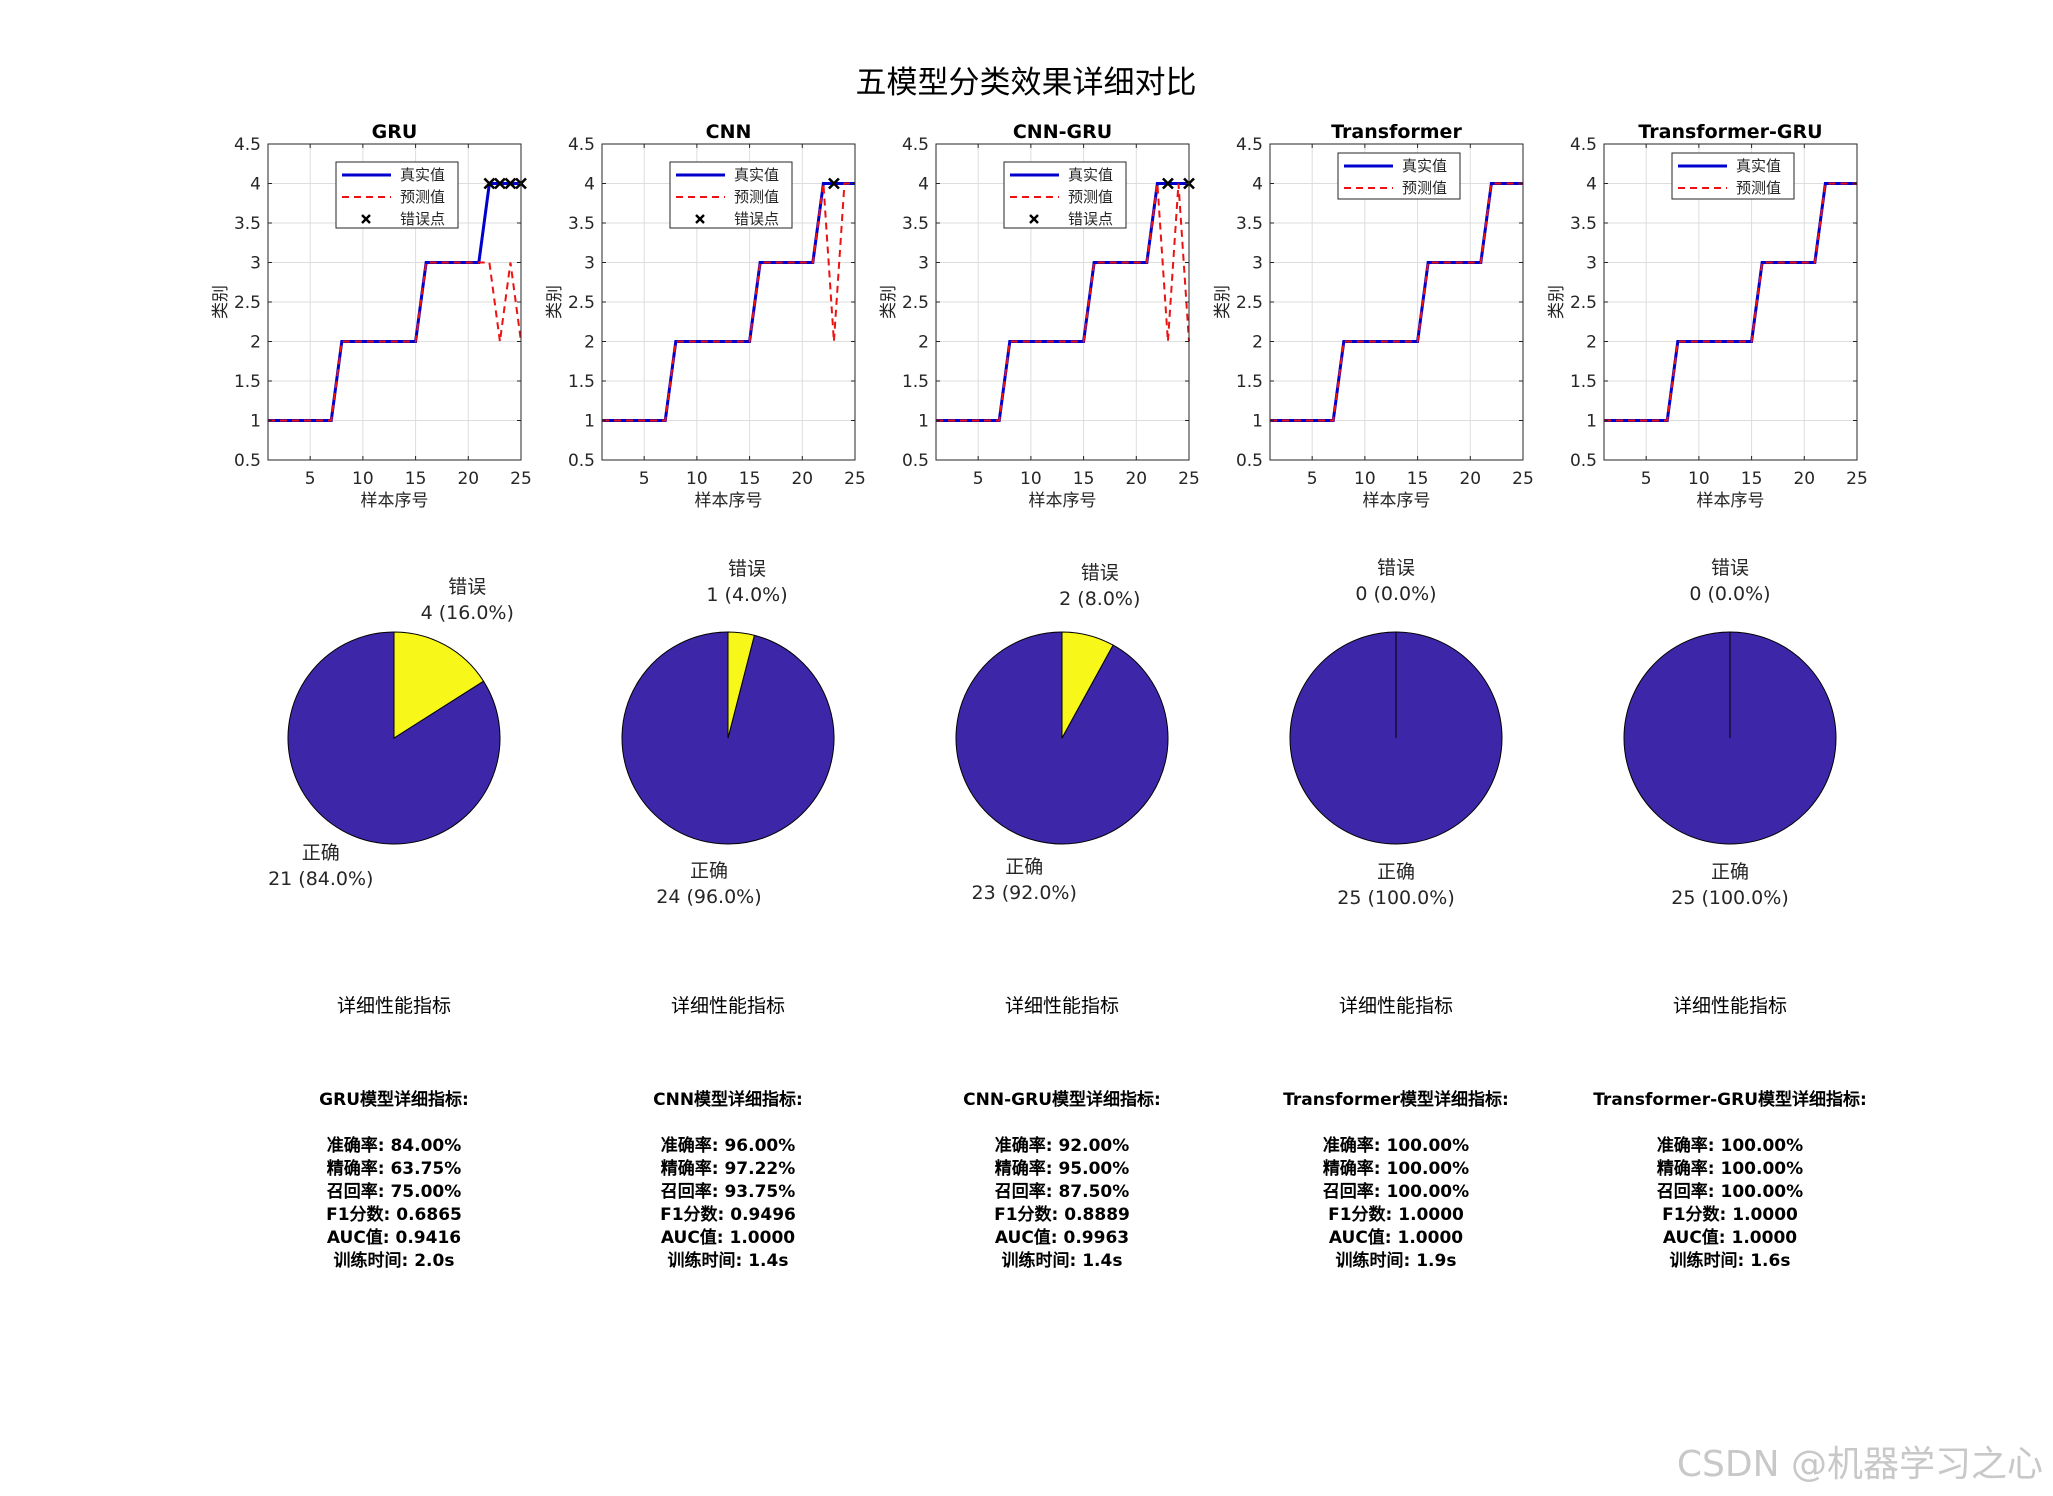  Describe the element at coordinates (1860, 1464) in the screenshot. I see `watermark: CSDN @机器学习之心` at that location.